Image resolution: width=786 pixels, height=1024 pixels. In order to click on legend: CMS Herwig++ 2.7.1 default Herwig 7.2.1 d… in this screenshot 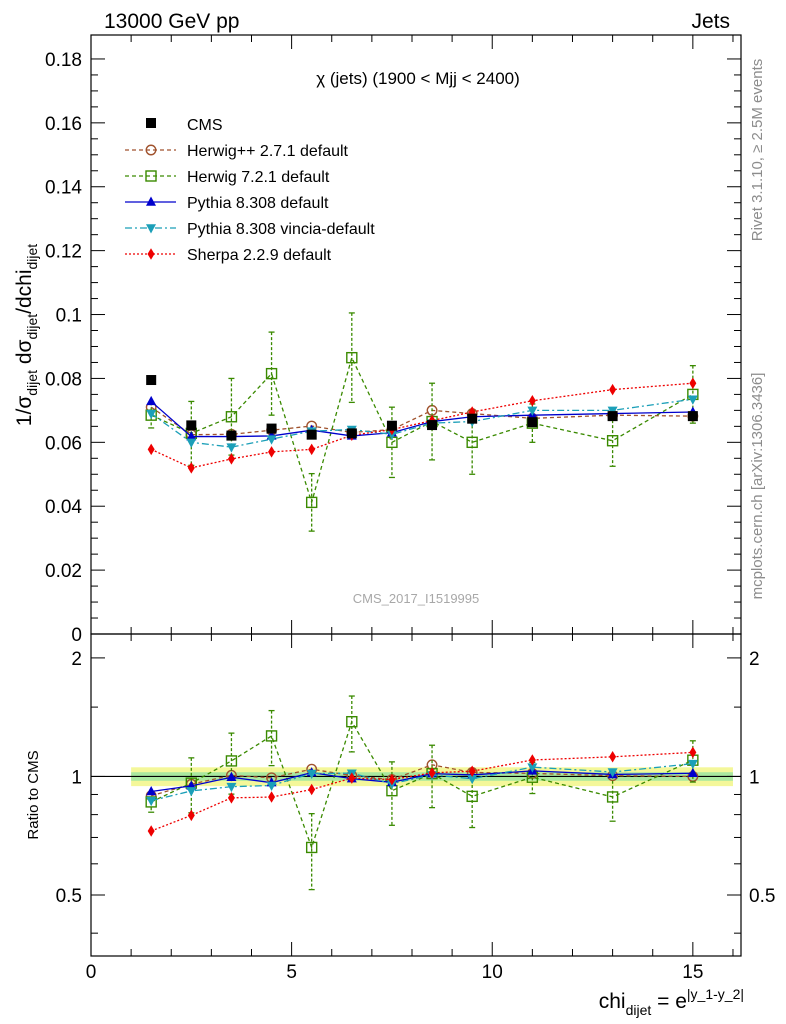, I will do `click(250, 190)`.